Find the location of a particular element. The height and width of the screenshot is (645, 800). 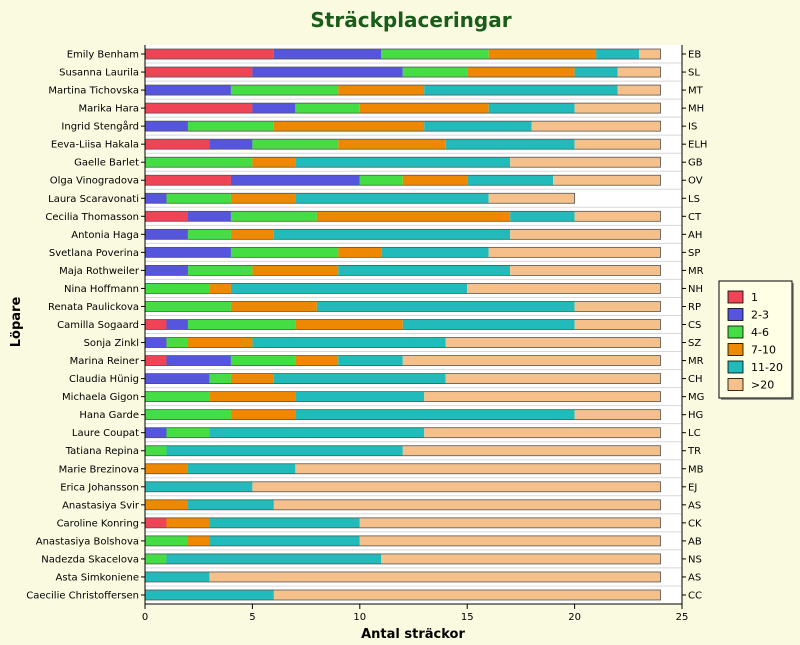

y-tick-label: Eeva-Liisa Hakala is located at coordinates (95, 145).